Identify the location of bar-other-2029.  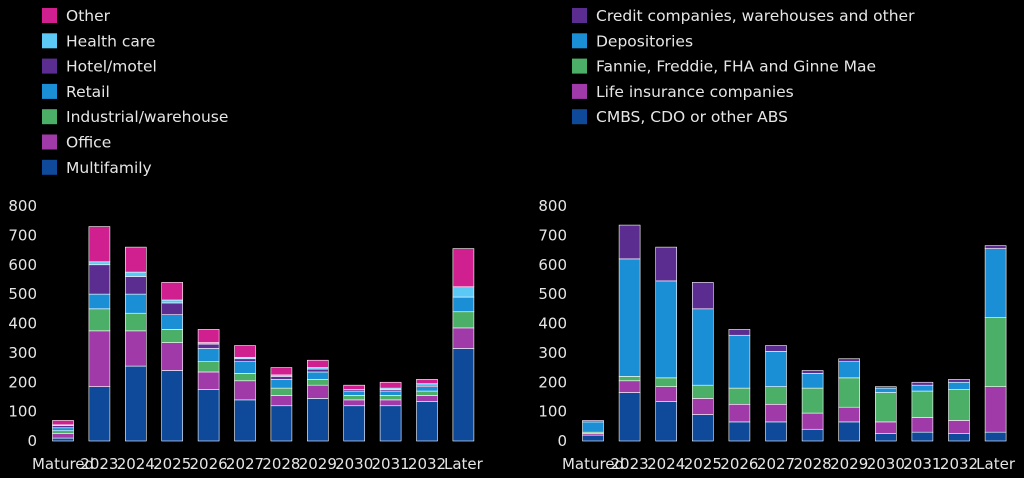
(317, 363).